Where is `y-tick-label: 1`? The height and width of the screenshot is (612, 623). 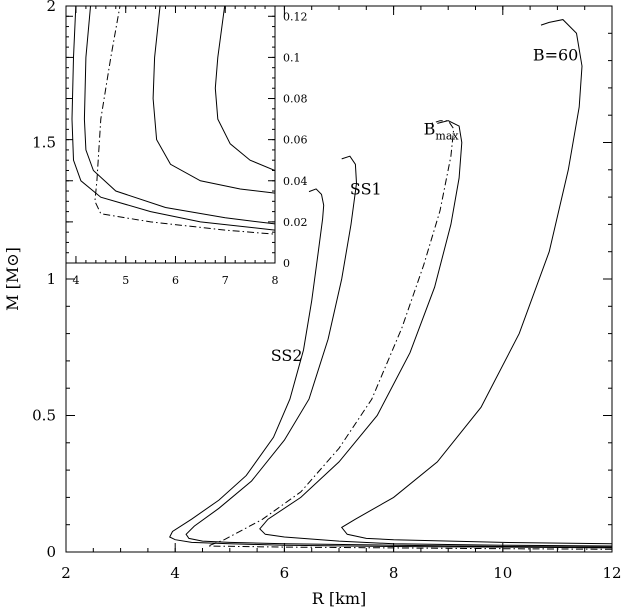
y-tick-label: 1 is located at coordinates (51, 279).